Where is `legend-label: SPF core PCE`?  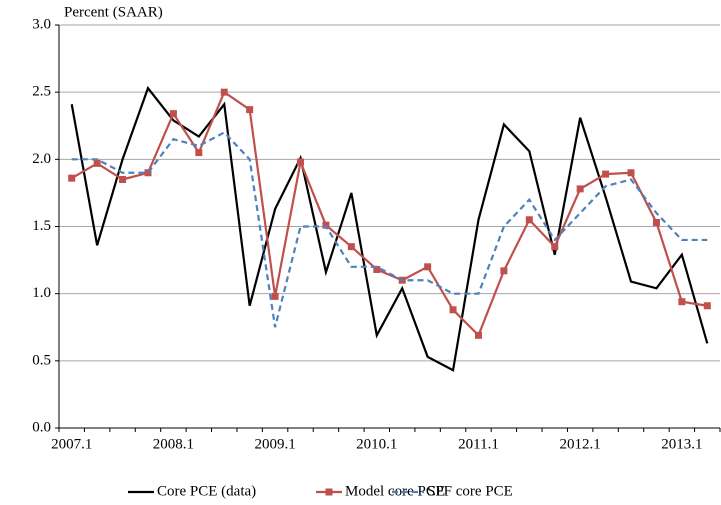
legend-label: SPF core PCE is located at coordinates (470, 491).